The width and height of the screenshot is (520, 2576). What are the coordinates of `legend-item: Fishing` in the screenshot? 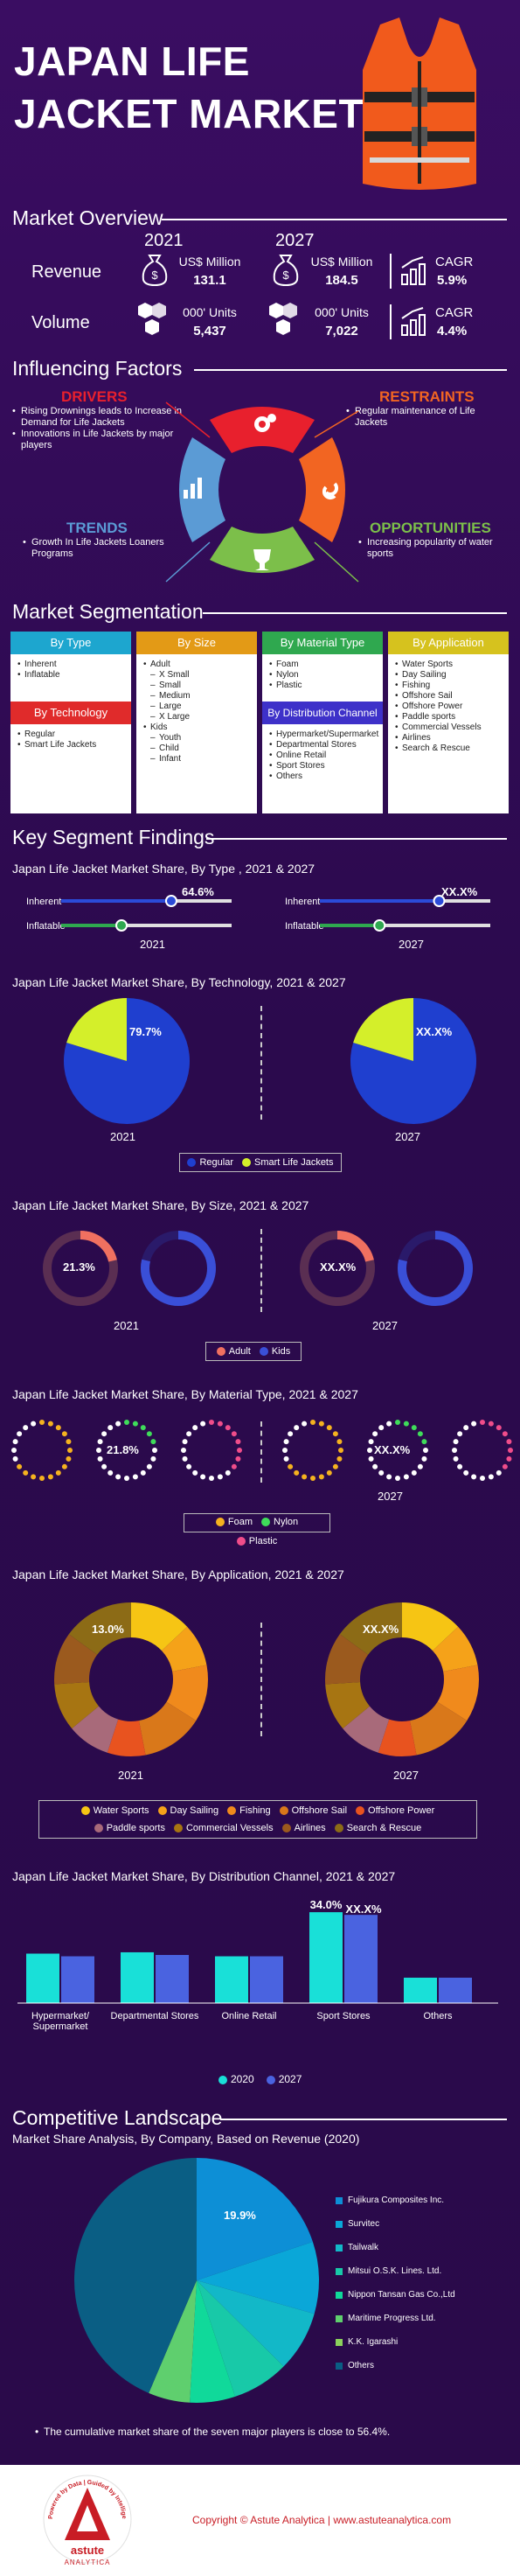 It's located at (249, 1811).